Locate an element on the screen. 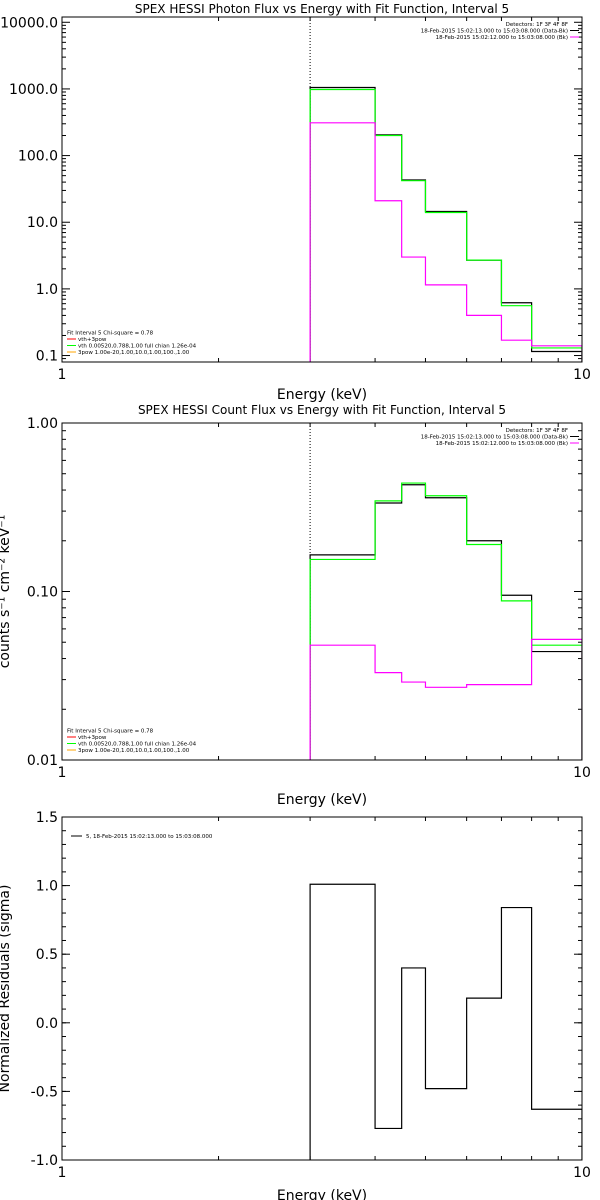 This screenshot has height=1200, width=600. y-tick-label: 1000.0 is located at coordinates (33, 90).